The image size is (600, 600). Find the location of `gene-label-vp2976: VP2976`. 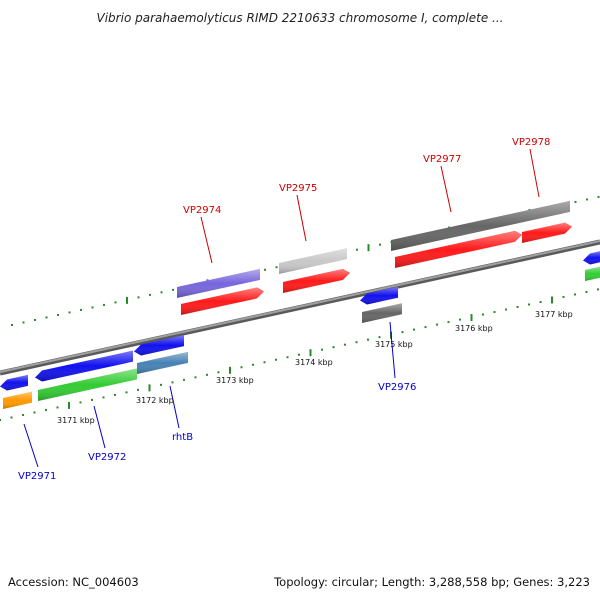

gene-label-vp2976: VP2976 is located at coordinates (397, 387).